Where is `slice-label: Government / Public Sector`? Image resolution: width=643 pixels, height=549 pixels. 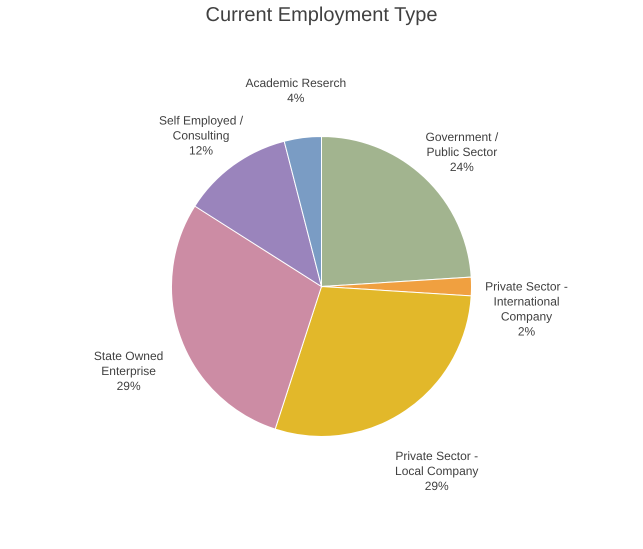 slice-label: Government / Public Sector is located at coordinates (462, 145).